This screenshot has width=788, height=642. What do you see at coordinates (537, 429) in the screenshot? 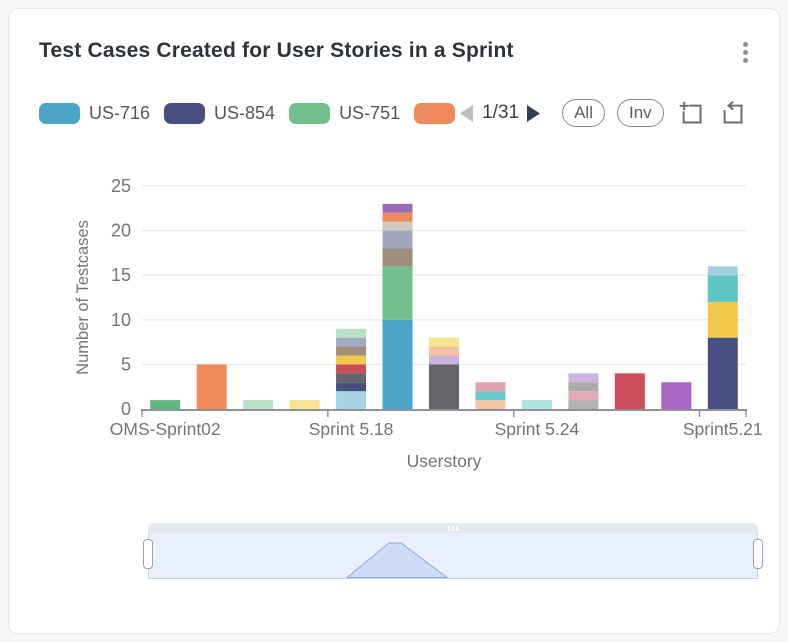
I see `x-axis-tick-label: Sprint 5.24` at bounding box center [537, 429].